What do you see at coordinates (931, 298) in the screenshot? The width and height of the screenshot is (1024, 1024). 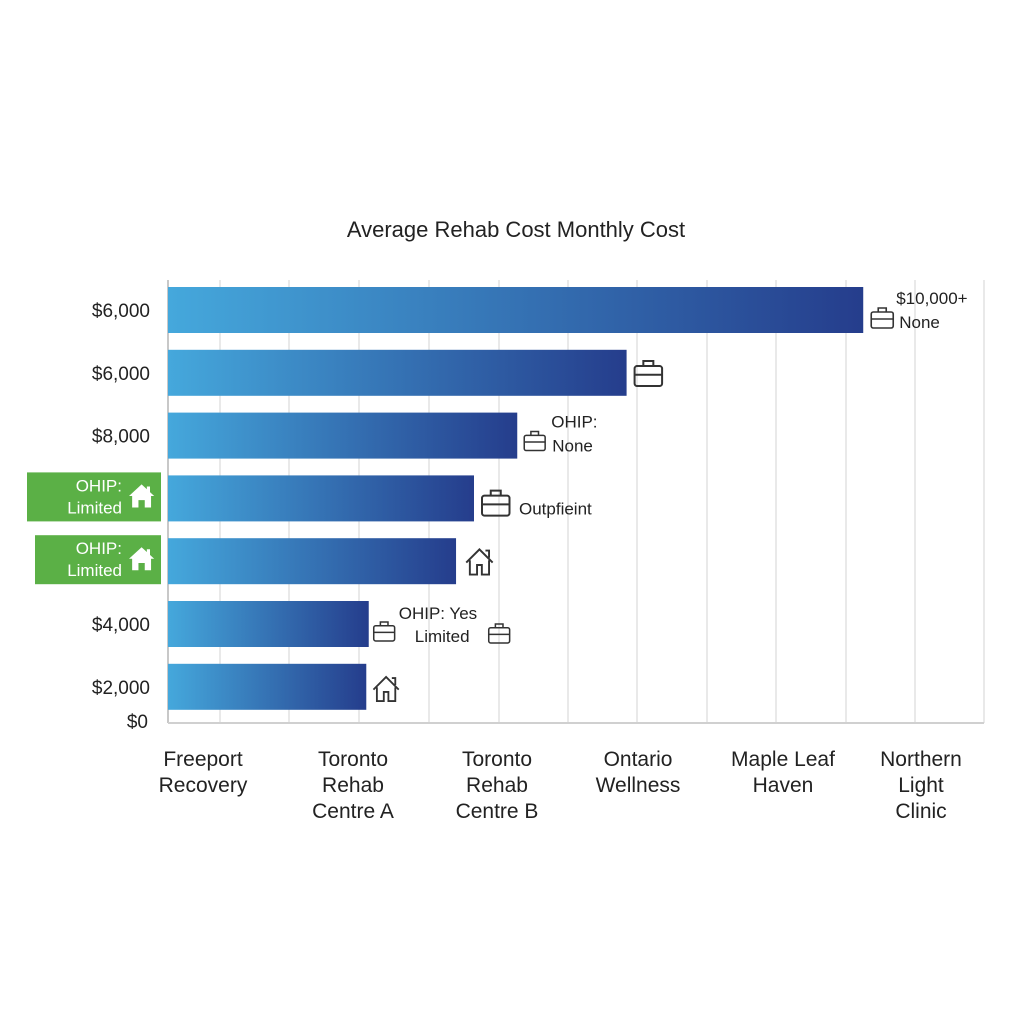 I see `annotation-text: $10,000+` at bounding box center [931, 298].